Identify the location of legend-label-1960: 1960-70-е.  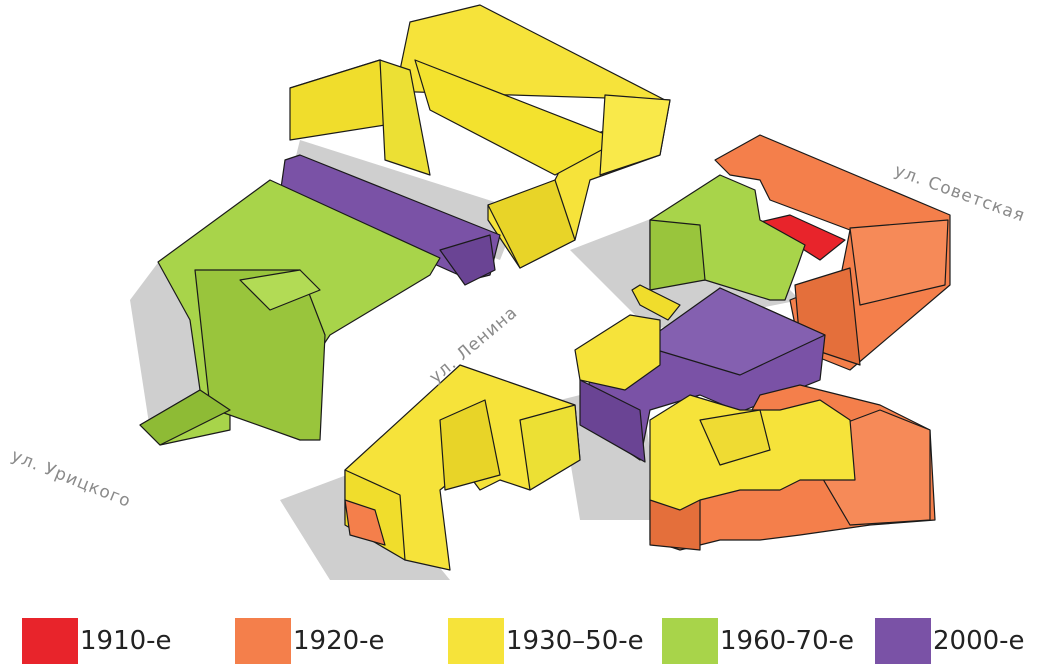
(787, 641).